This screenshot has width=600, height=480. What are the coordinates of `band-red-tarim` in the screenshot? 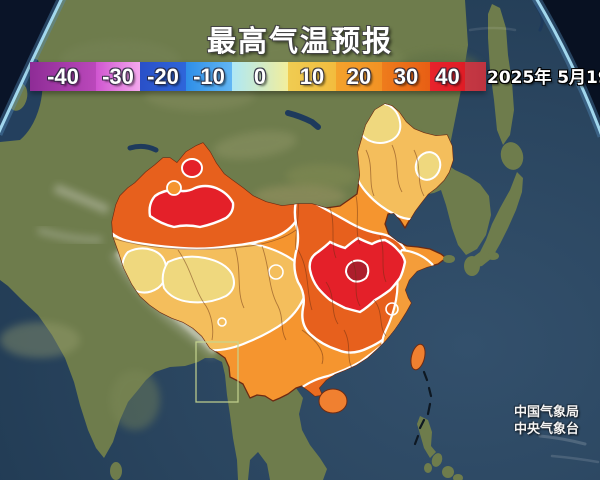 It's located at (191, 206).